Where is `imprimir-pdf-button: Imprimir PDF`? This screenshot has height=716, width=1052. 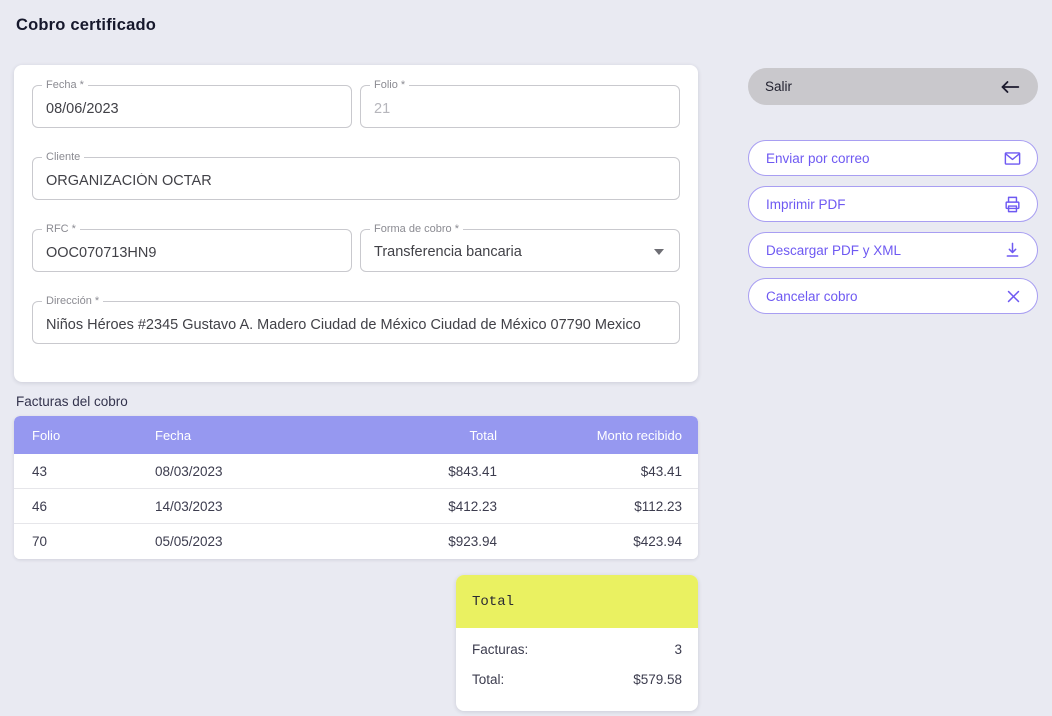 imprimir-pdf-button: Imprimir PDF is located at coordinates (893, 204).